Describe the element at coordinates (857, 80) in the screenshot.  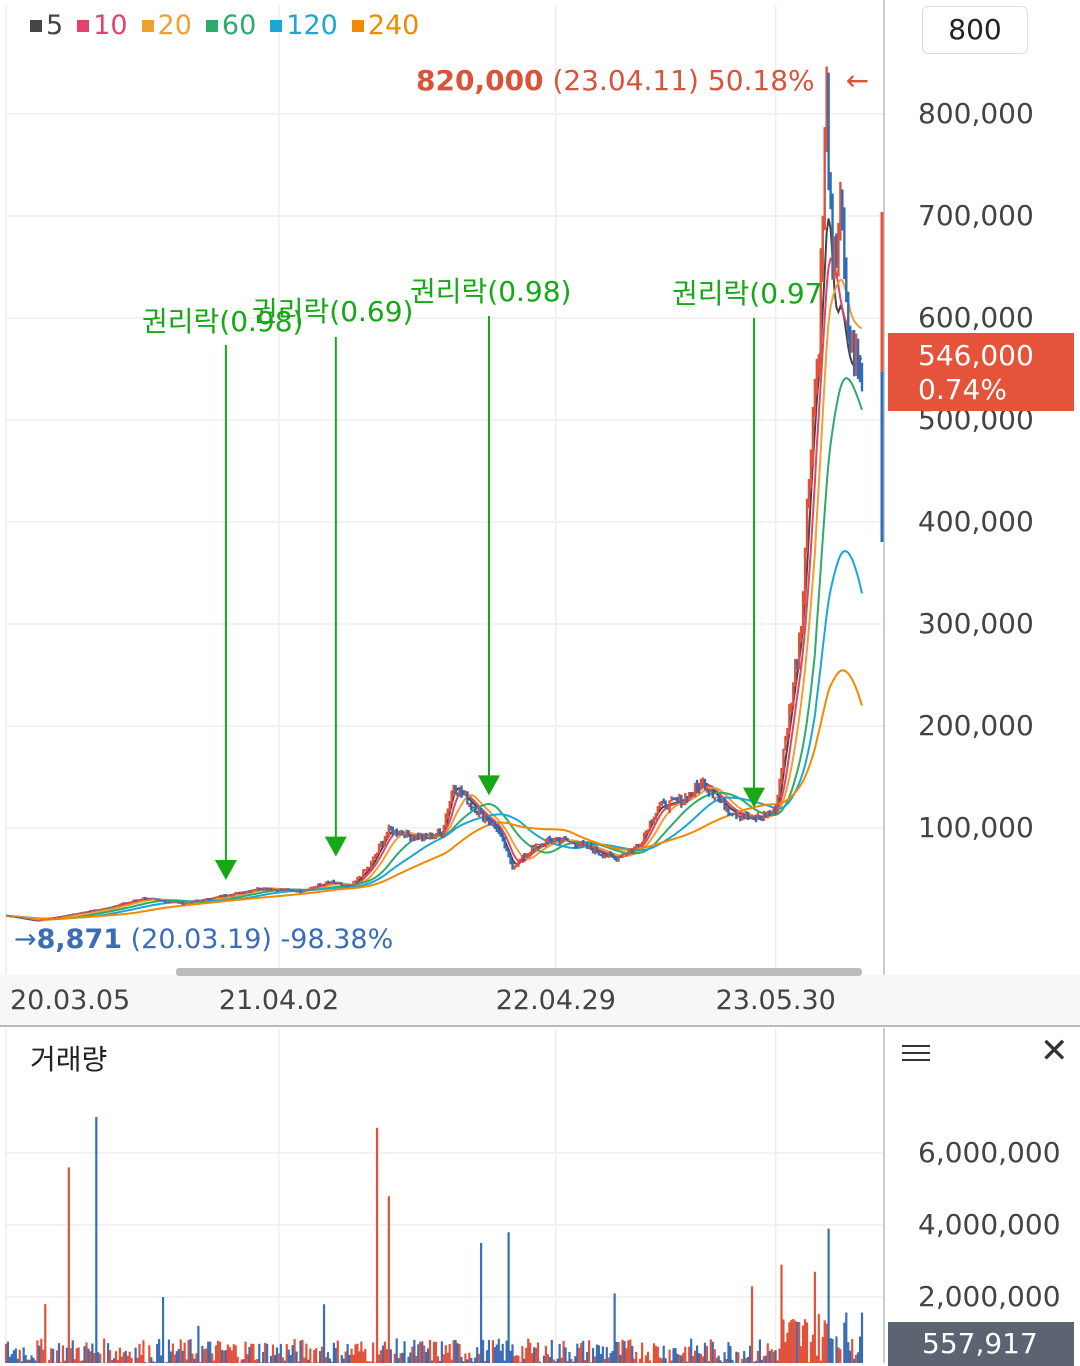
I see `max-arrow-icon: ←` at that location.